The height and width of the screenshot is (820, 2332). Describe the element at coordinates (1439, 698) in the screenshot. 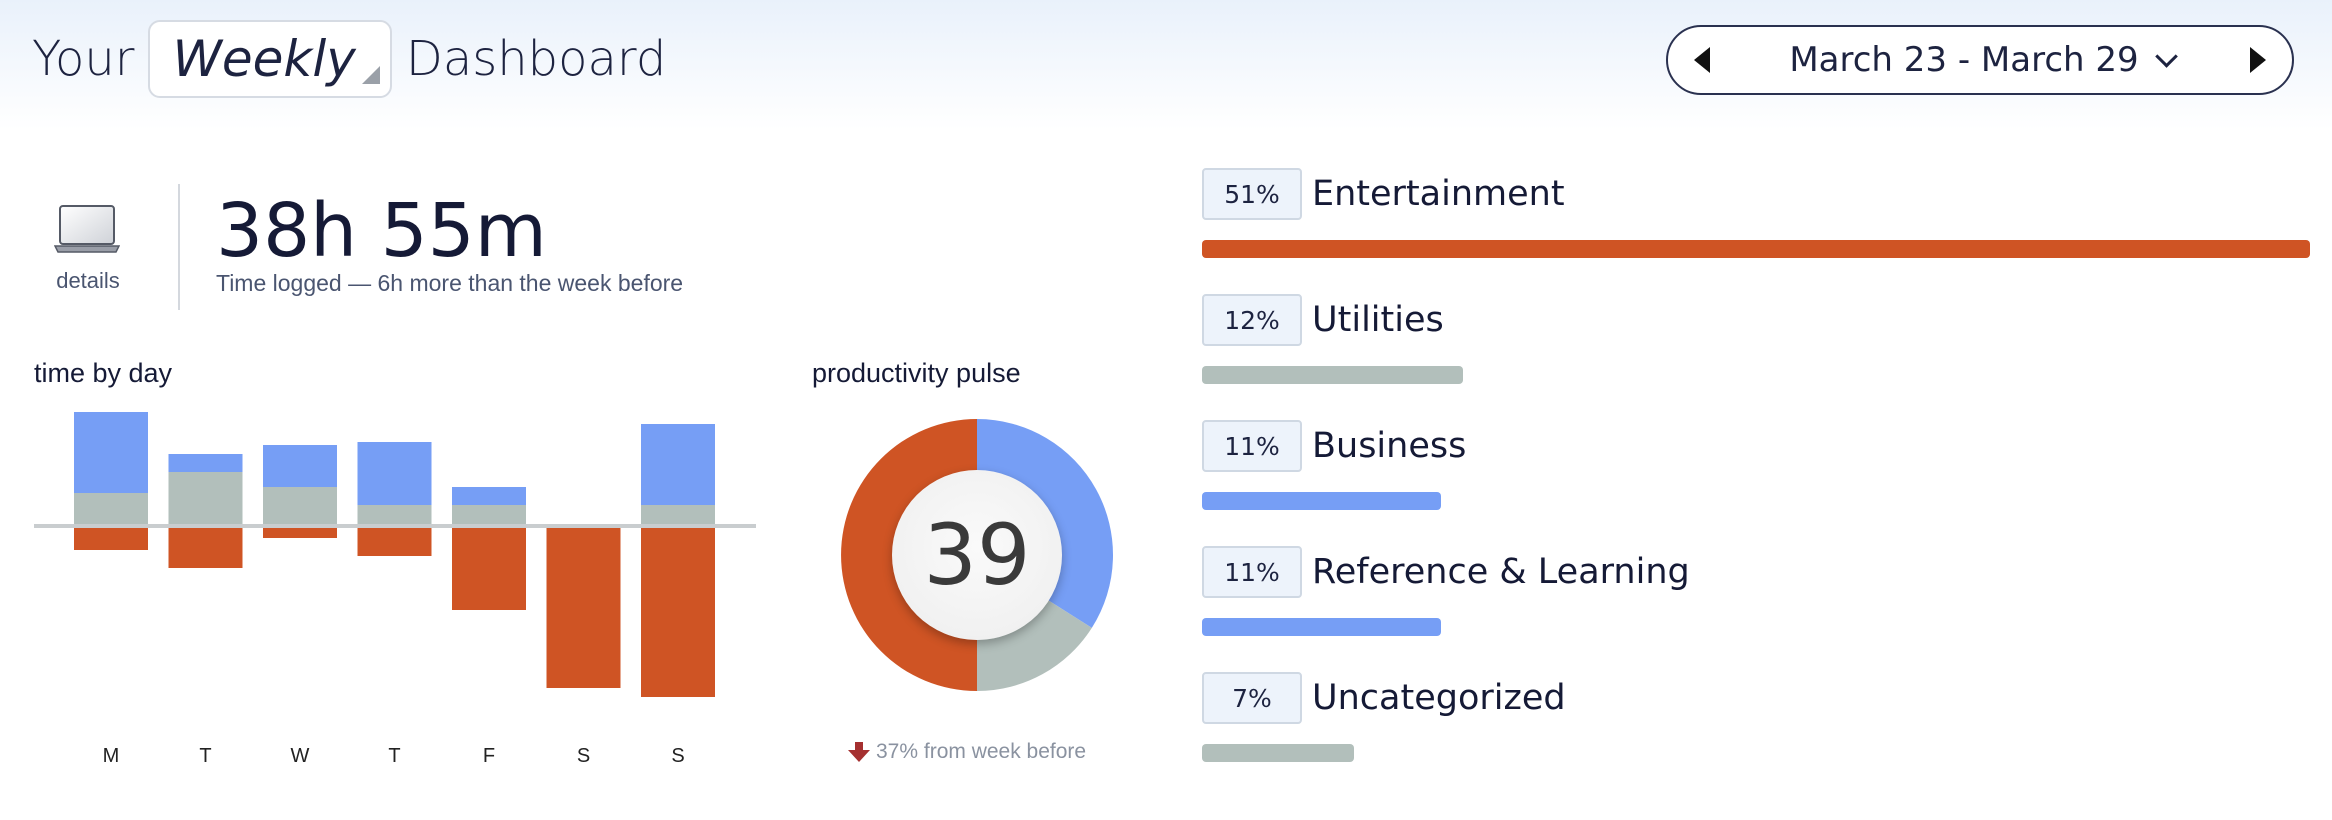

I see `category-name: Uncategorized` at that location.